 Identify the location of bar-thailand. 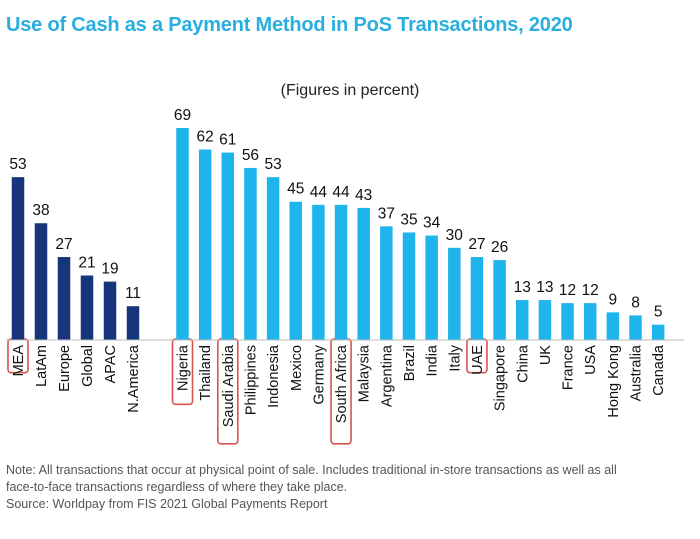
(205, 244).